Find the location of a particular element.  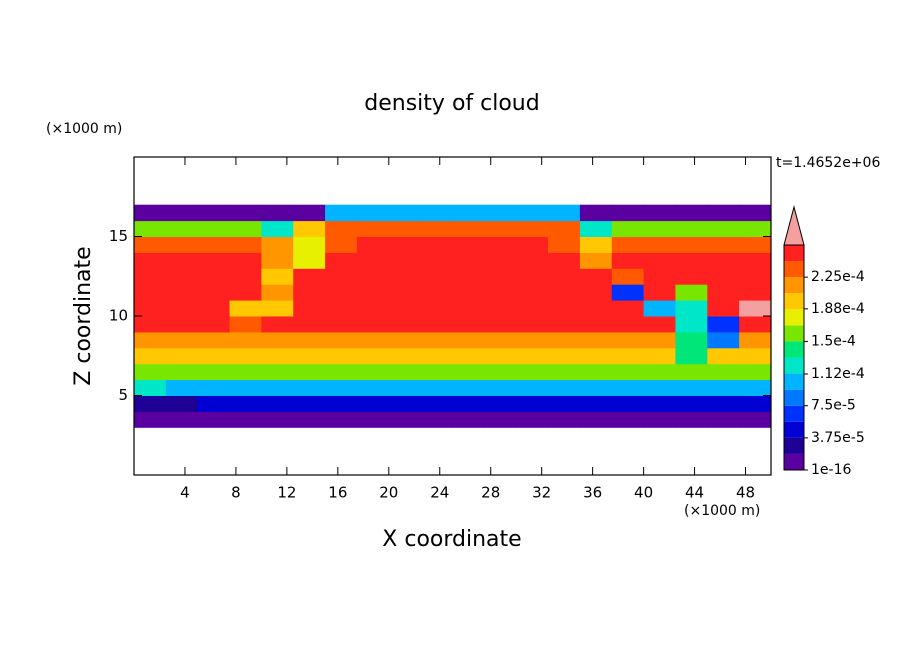

time-label: t=1.4652e+06 is located at coordinates (828, 163).